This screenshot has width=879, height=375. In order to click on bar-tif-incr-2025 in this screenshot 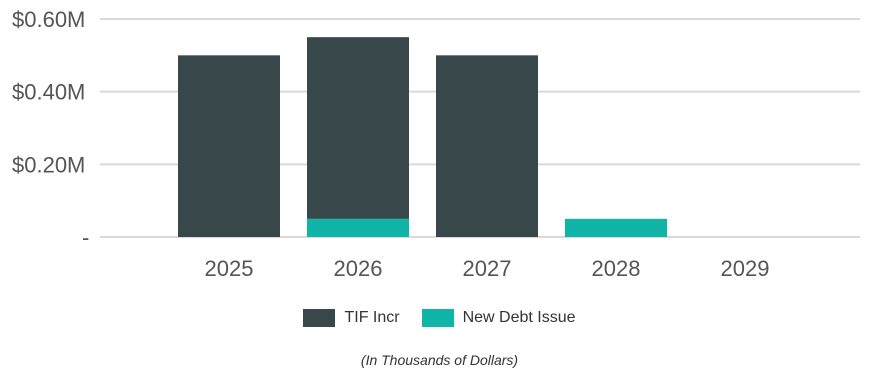, I will do `click(229, 146)`.